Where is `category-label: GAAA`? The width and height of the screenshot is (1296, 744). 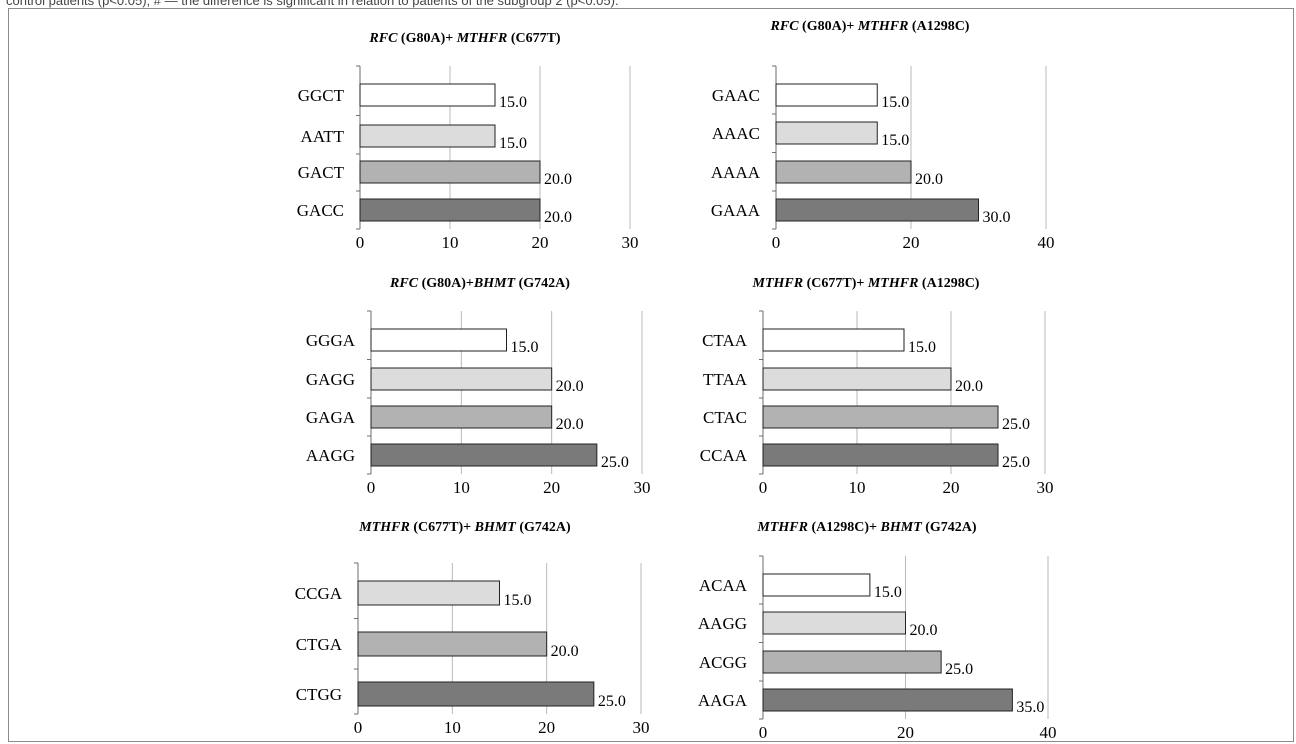
category-label: GAAA is located at coordinates (736, 210).